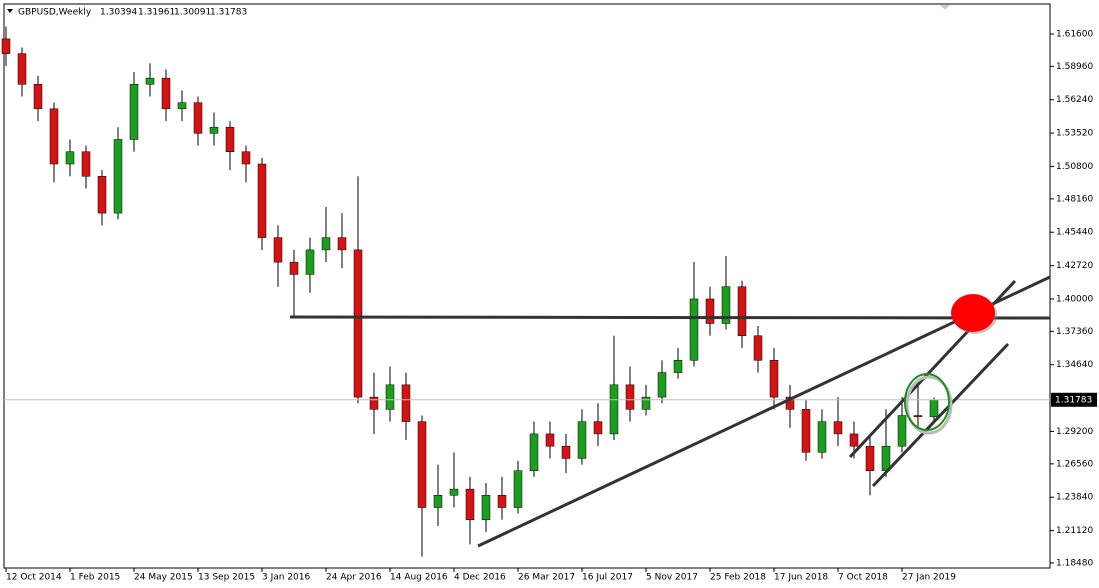  What do you see at coordinates (192, 13) in the screenshot?
I see `header-low: 1.30091` at bounding box center [192, 13].